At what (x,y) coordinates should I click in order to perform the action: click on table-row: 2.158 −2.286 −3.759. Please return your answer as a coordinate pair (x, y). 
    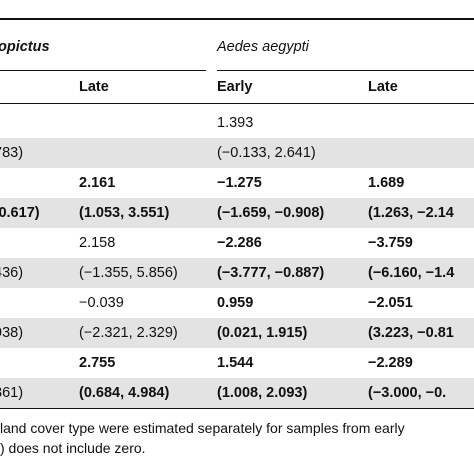
    Looking at the image, I should click on (237, 243).